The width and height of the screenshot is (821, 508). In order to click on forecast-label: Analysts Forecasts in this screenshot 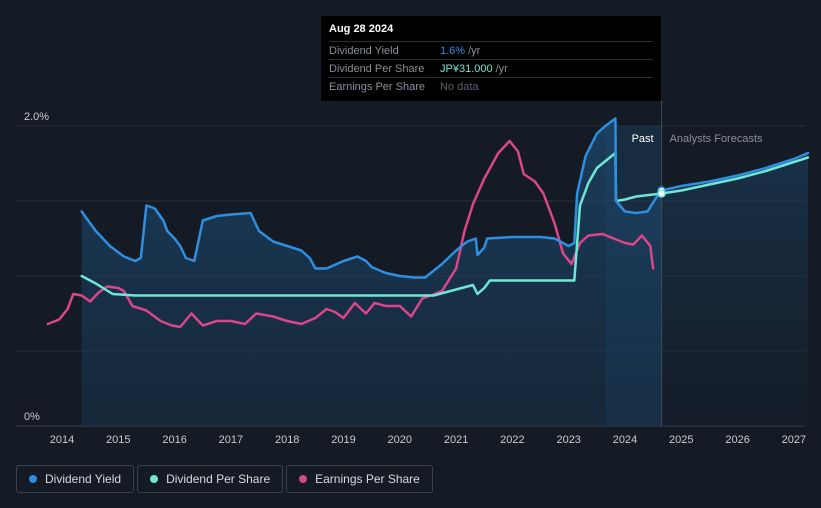, I will do `click(716, 139)`.